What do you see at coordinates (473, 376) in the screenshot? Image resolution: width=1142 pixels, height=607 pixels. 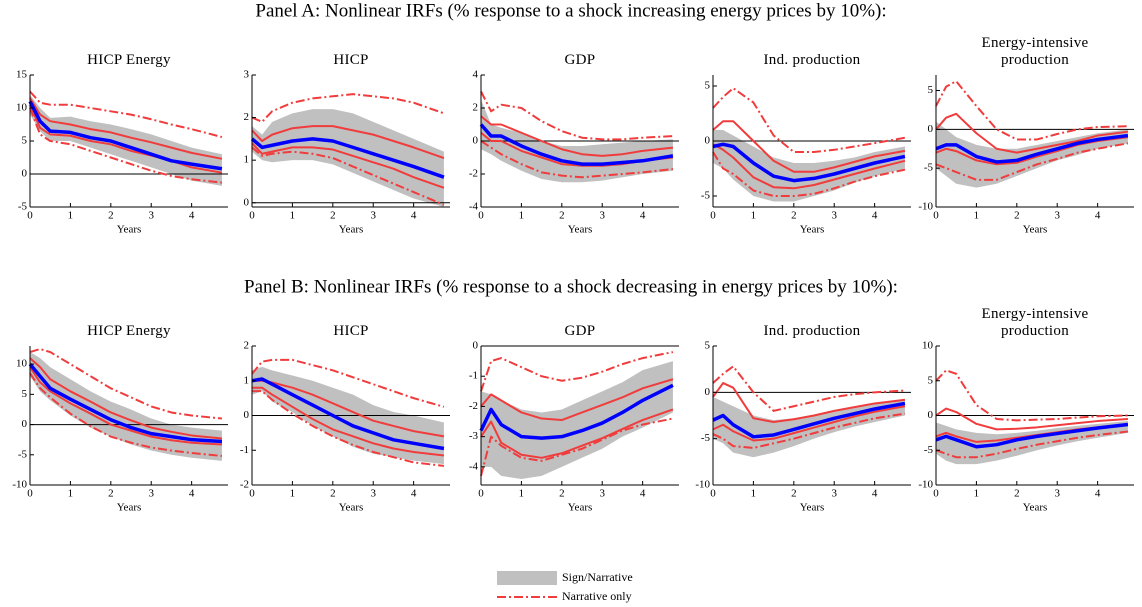 I see `y-tick-label: -1` at bounding box center [473, 376].